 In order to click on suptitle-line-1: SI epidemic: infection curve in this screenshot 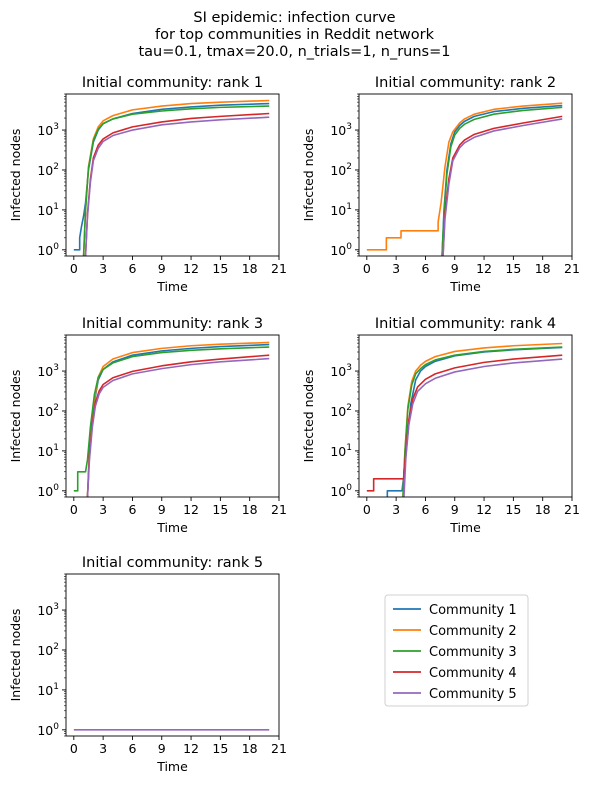, I will do `click(294, 18)`.